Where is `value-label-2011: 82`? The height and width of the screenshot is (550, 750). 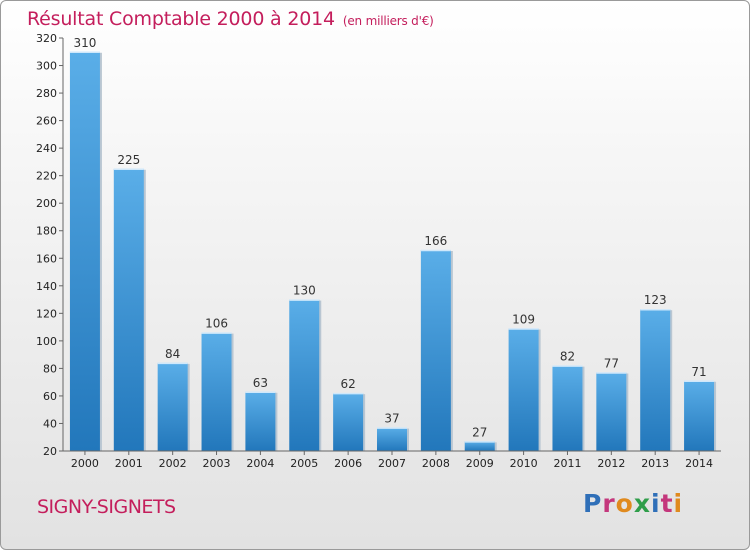
value-label-2011: 82 is located at coordinates (567, 357).